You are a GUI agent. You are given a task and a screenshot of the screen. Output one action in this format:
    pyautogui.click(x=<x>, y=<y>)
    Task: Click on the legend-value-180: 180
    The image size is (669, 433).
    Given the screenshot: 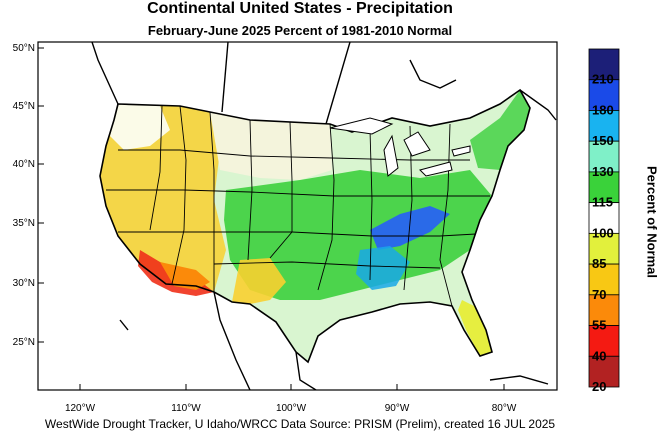 What is the action you would take?
    pyautogui.click(x=603, y=109)
    